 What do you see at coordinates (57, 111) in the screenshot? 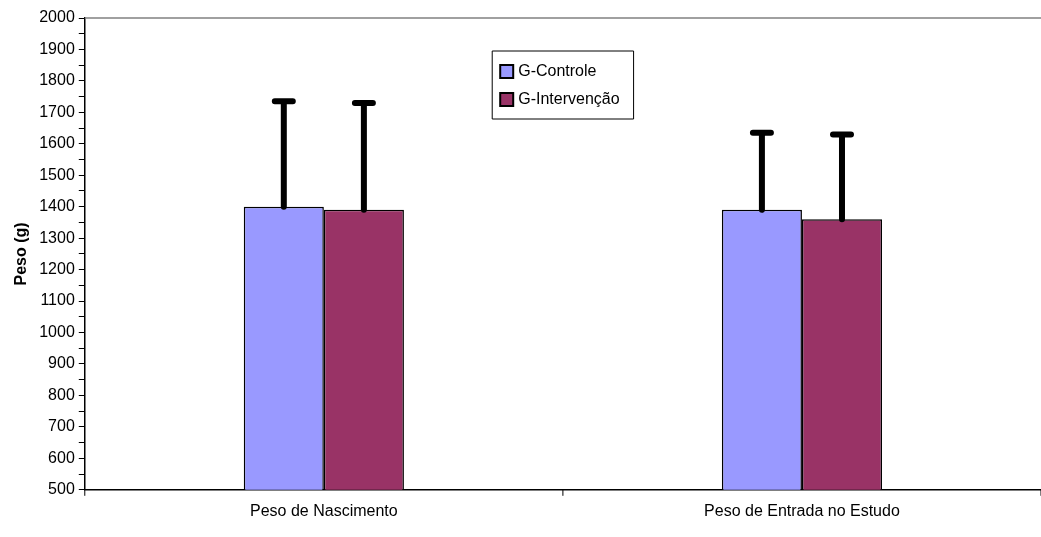
I see `y-tick-label: 1700` at bounding box center [57, 111].